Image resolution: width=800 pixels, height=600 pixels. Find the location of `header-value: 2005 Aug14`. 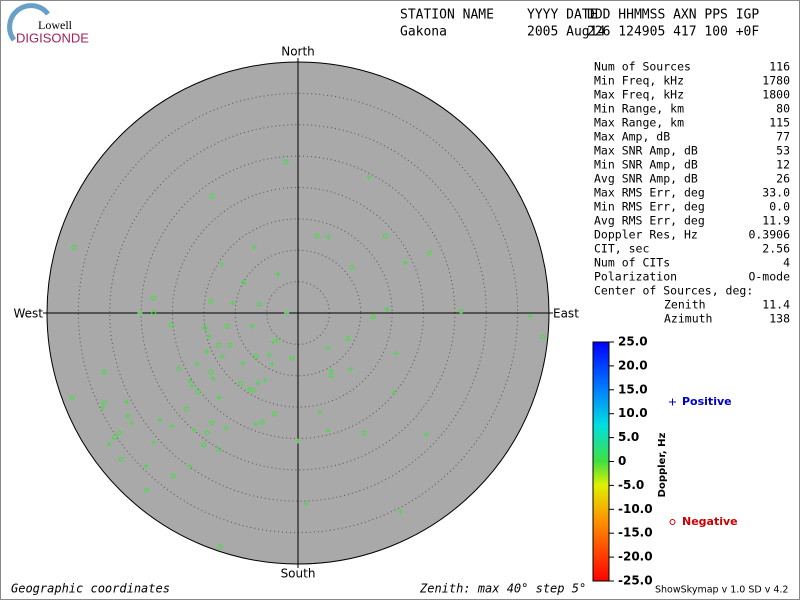

header-value: 2005 Aug14 is located at coordinates (566, 32).